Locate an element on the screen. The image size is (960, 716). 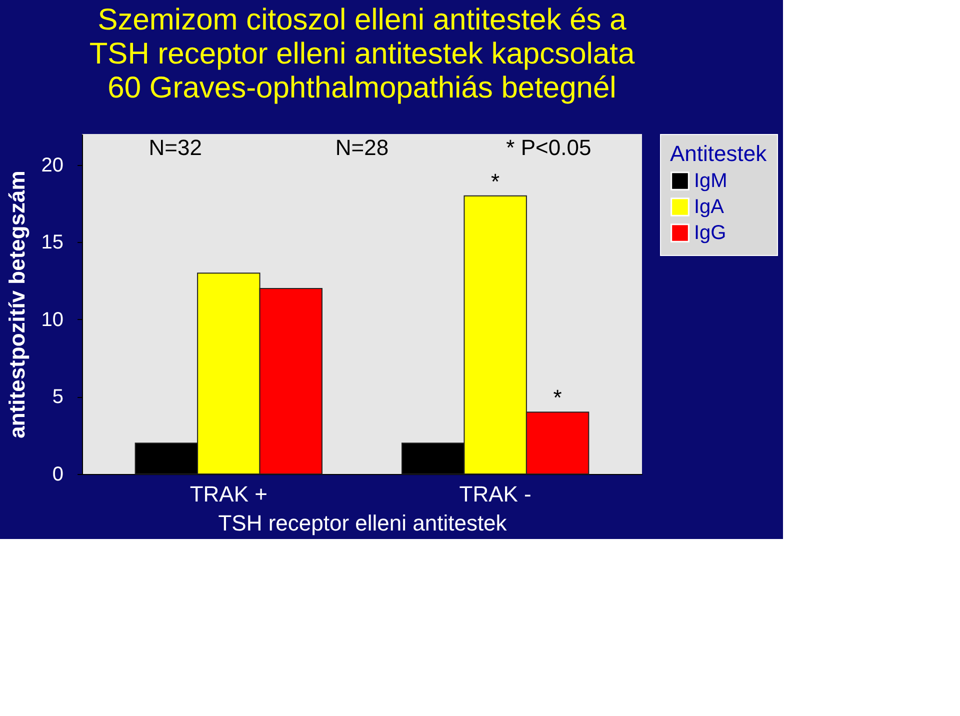
annotation: N=32 is located at coordinates (175, 147).